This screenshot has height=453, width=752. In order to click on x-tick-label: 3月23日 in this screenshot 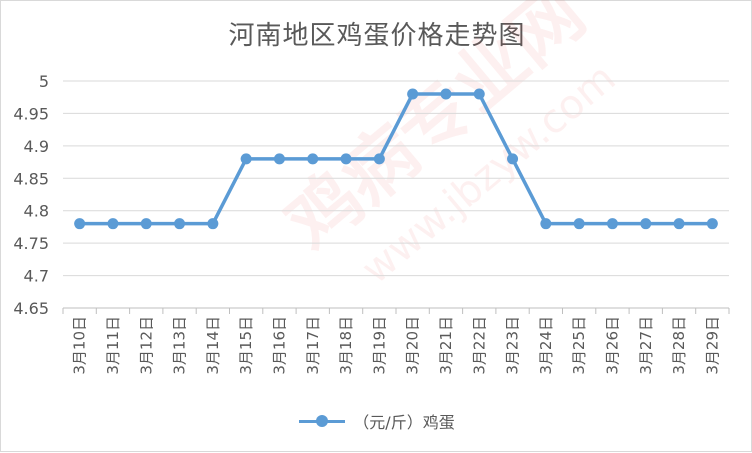, I will do `click(513, 345)`.